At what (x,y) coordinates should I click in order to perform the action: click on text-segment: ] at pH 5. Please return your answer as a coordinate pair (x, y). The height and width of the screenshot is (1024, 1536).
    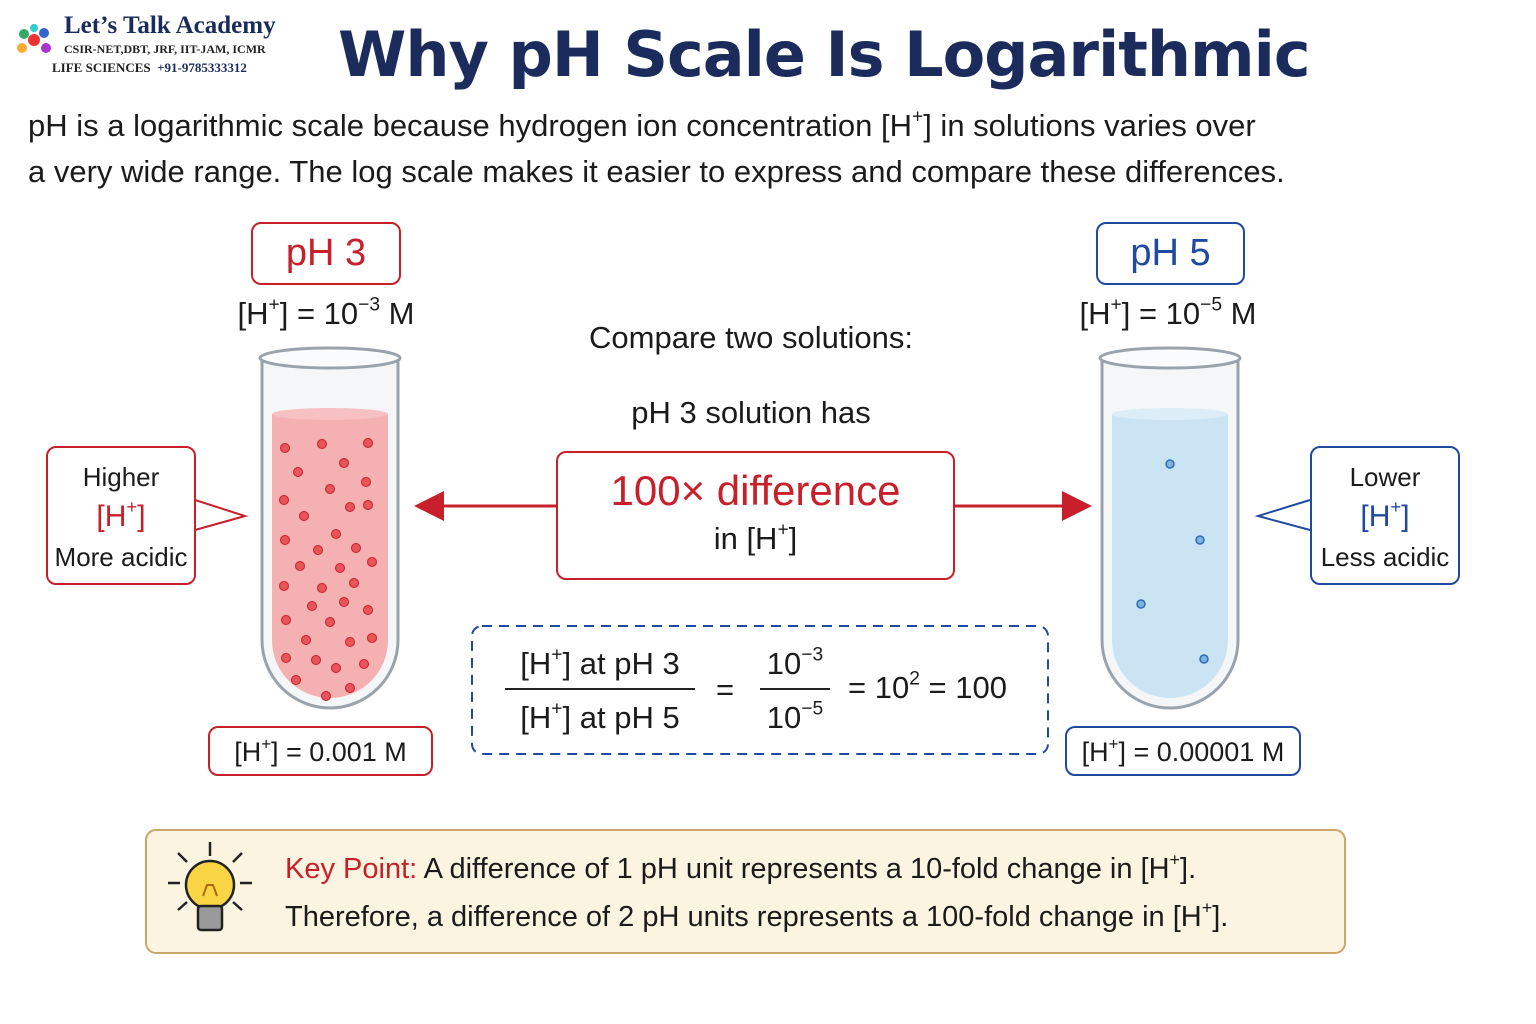
    Looking at the image, I should click on (621, 717).